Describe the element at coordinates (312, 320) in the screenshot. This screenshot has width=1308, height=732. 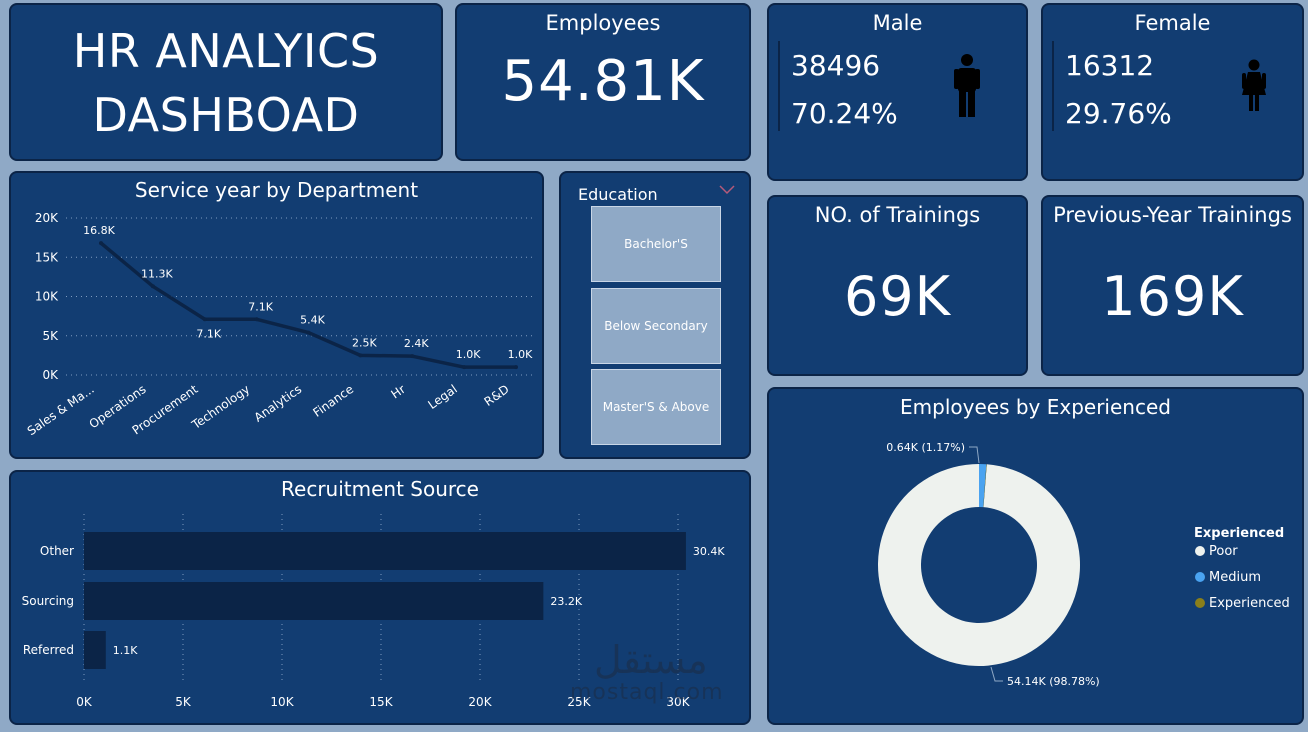
I see `data-label: 5.4K` at that location.